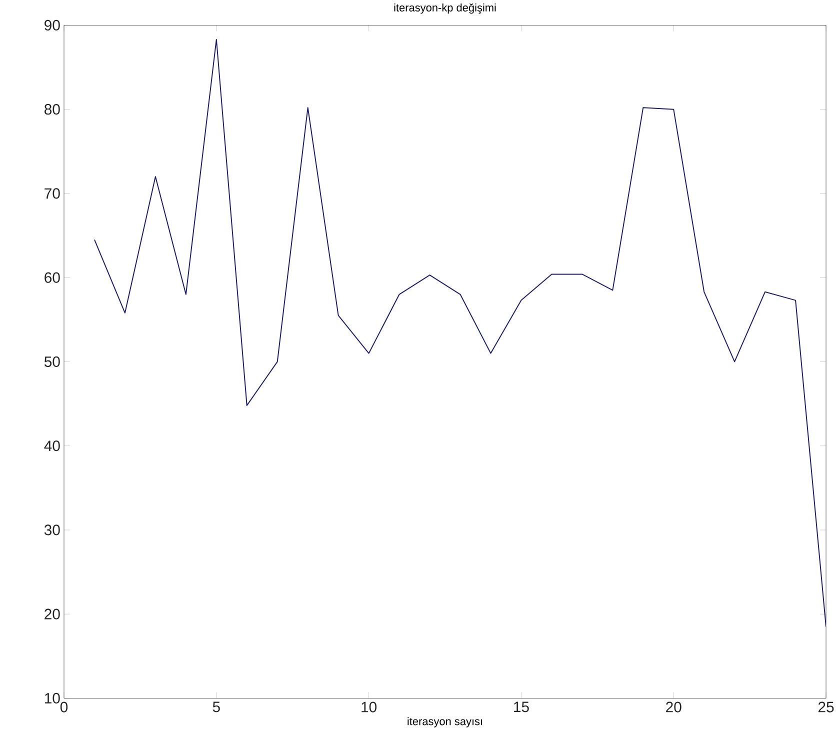 The height and width of the screenshot is (733, 838). Describe the element at coordinates (445, 8) in the screenshot. I see `chart-title: iterasyon-kp değişimi` at that location.